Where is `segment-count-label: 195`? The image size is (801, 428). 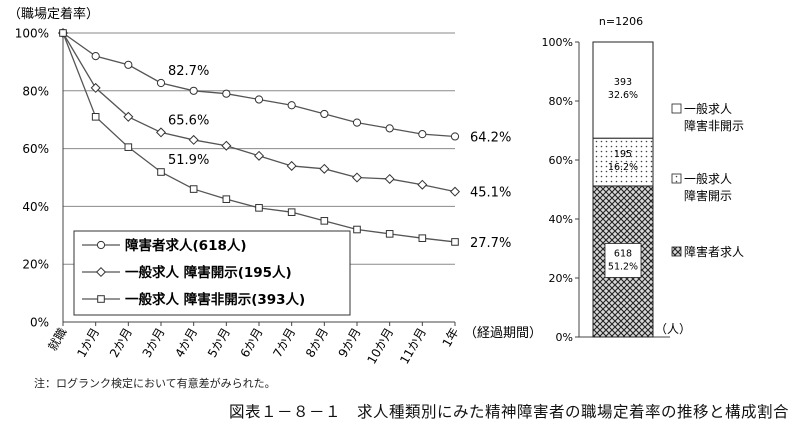
segment-count-label: 195 is located at coordinates (623, 154).